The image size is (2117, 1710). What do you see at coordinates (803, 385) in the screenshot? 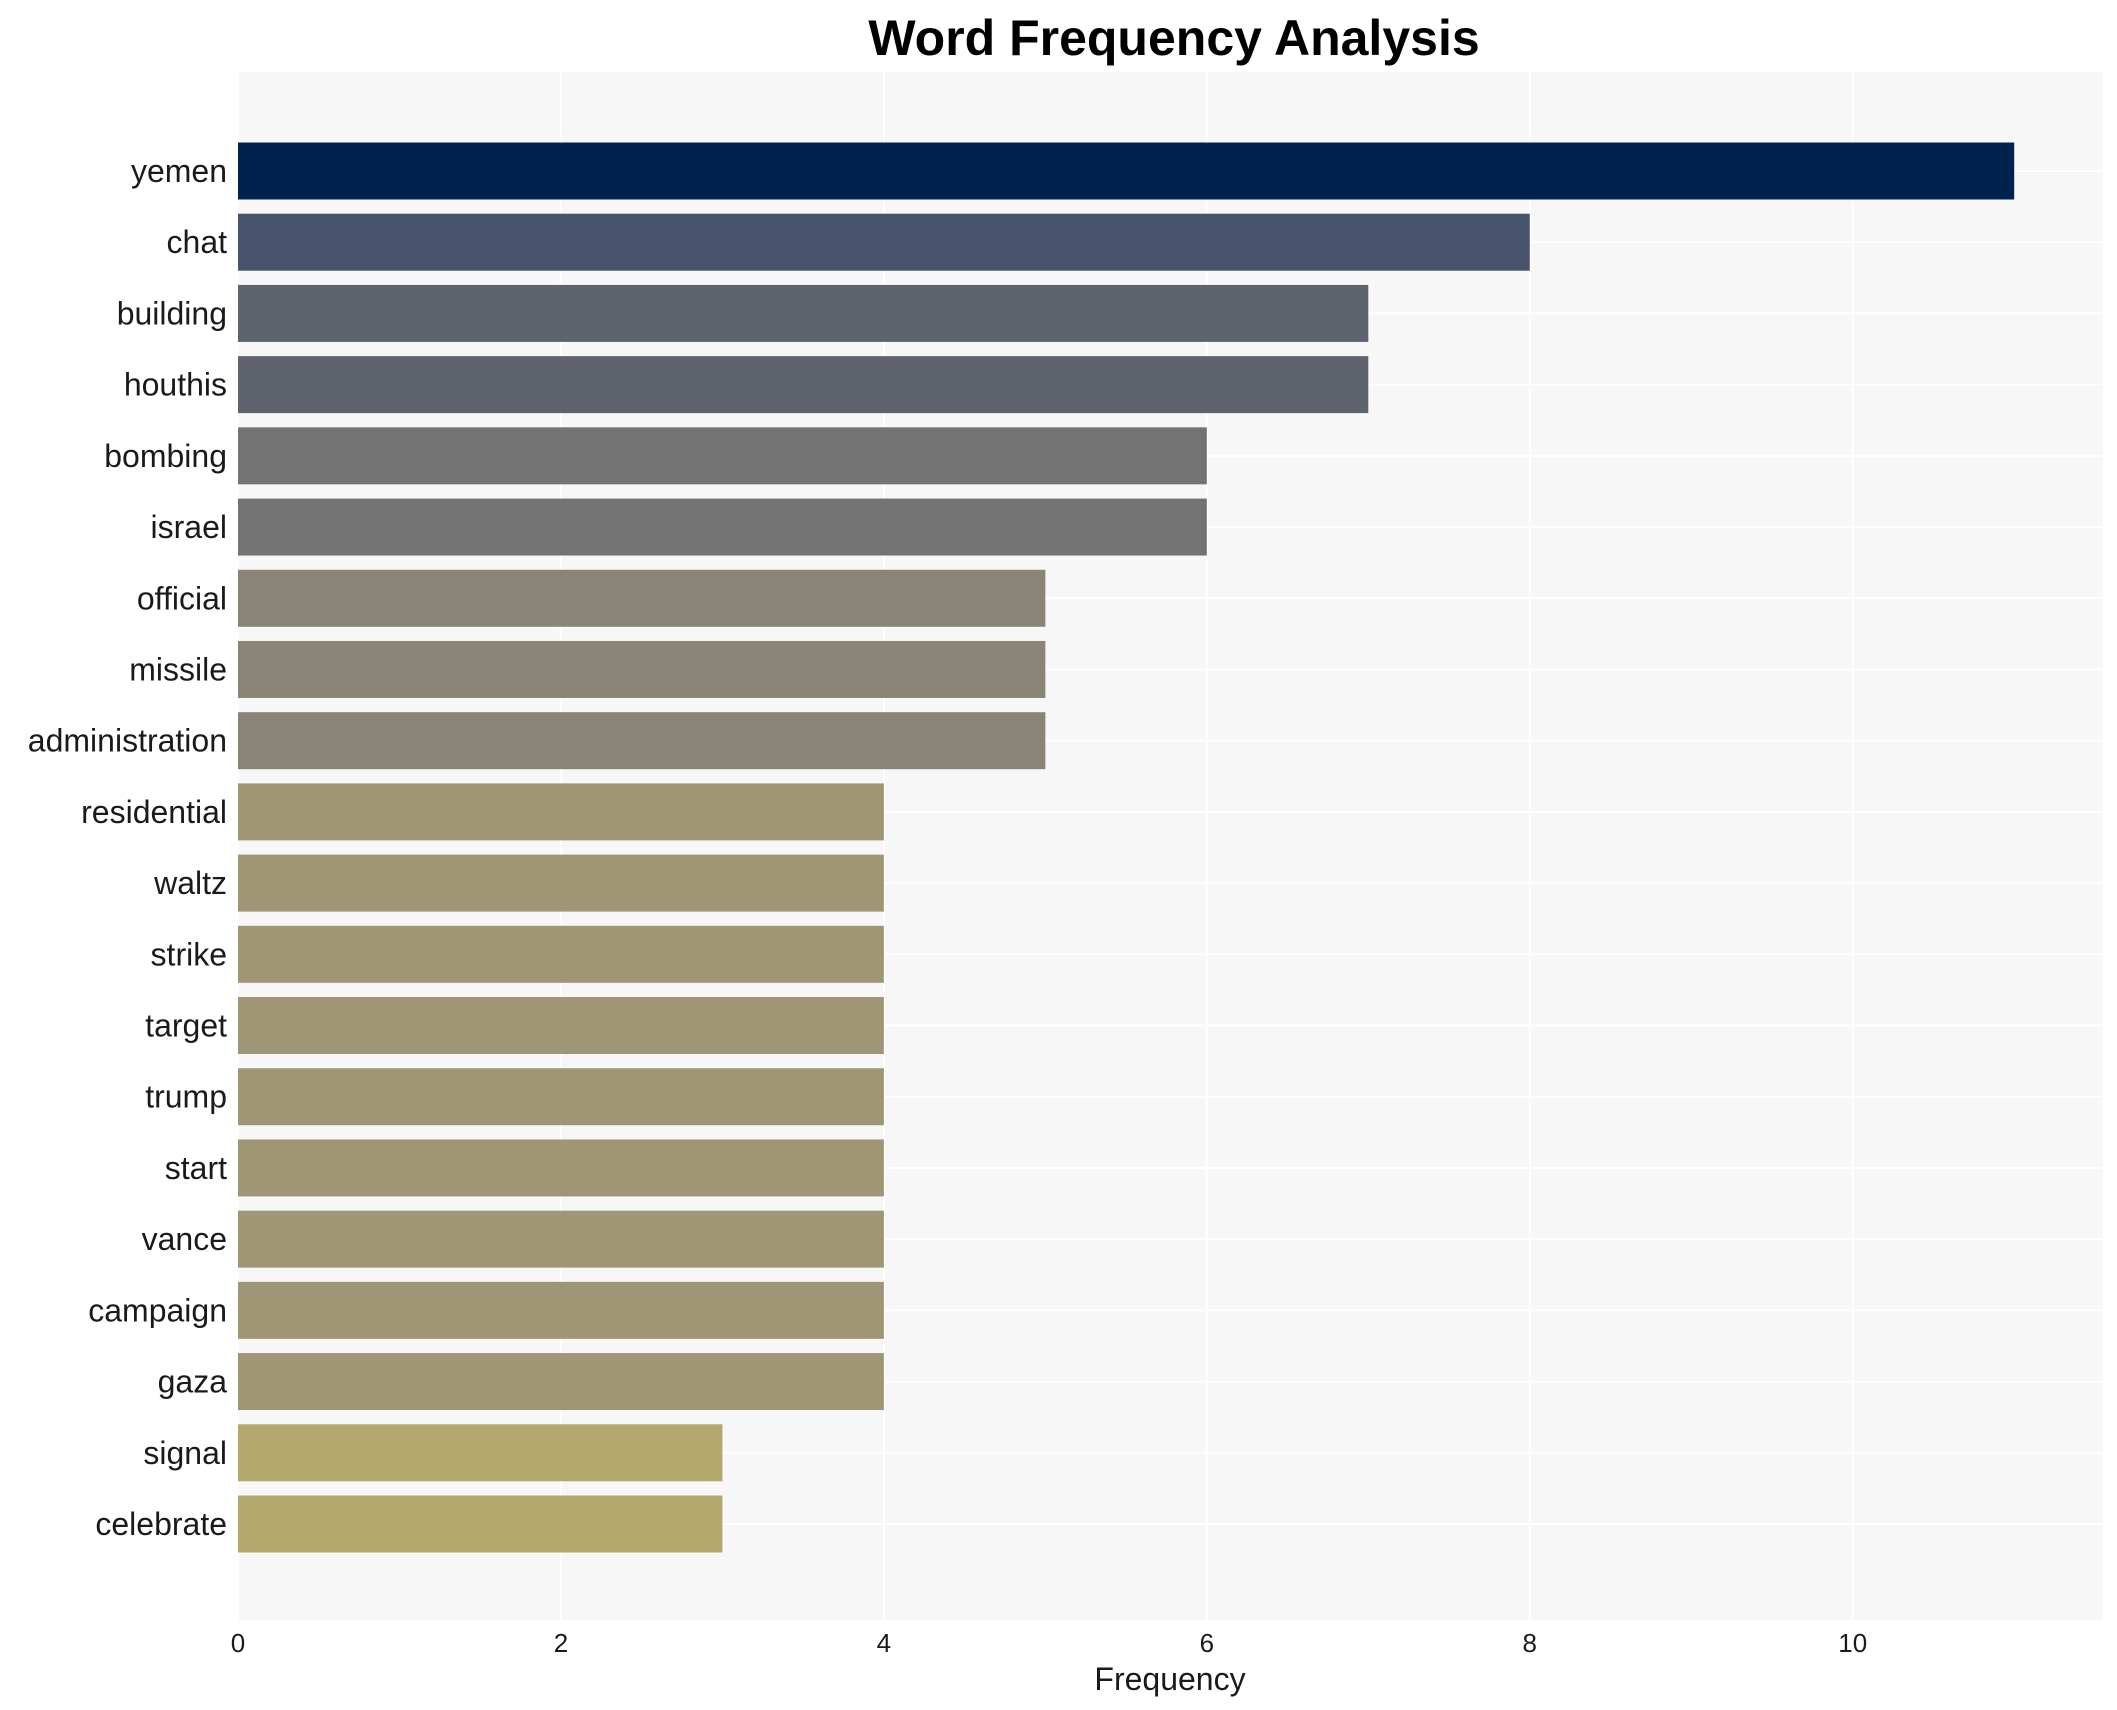
I see `bar-houthis` at bounding box center [803, 385].